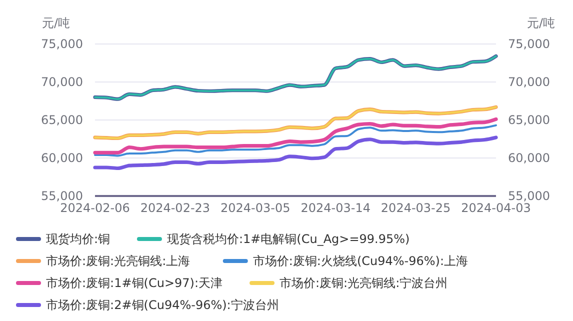 The width and height of the screenshot is (573, 321). I want to click on x-tick-label: 2024-03-14, so click(335, 208).